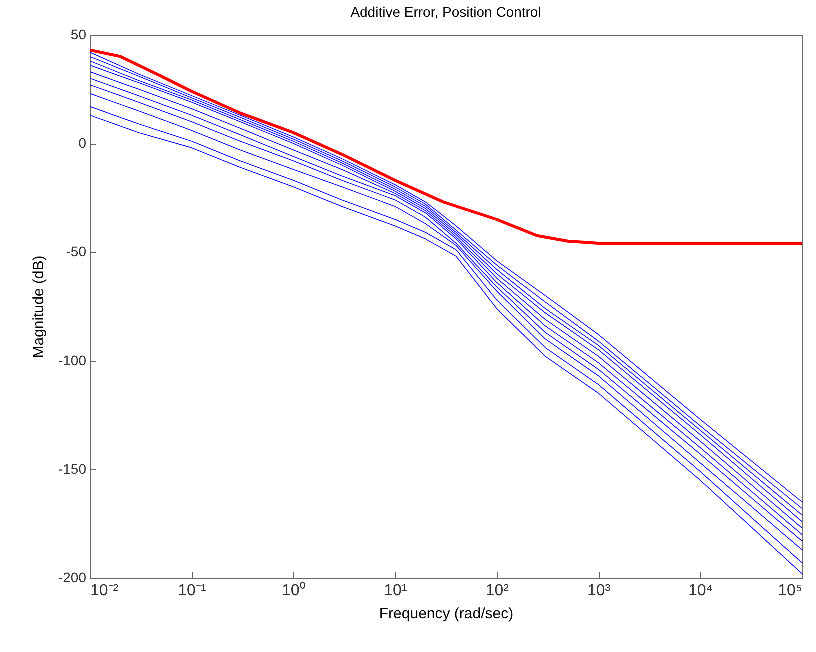 The width and height of the screenshot is (816, 652). Describe the element at coordinates (72, 578) in the screenshot. I see `y-tick-label: -200` at that location.